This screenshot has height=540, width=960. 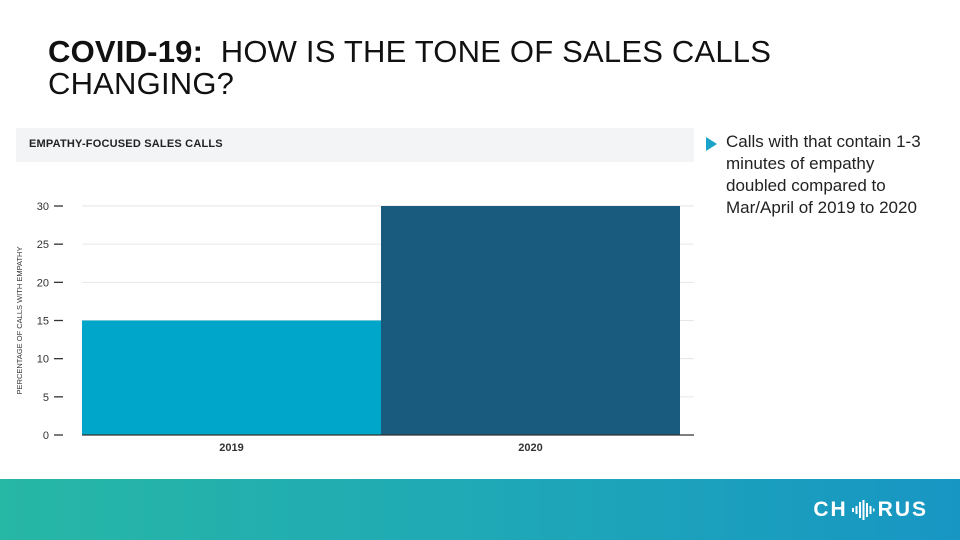 I want to click on footer-bar: CH RUS, so click(x=480, y=509).